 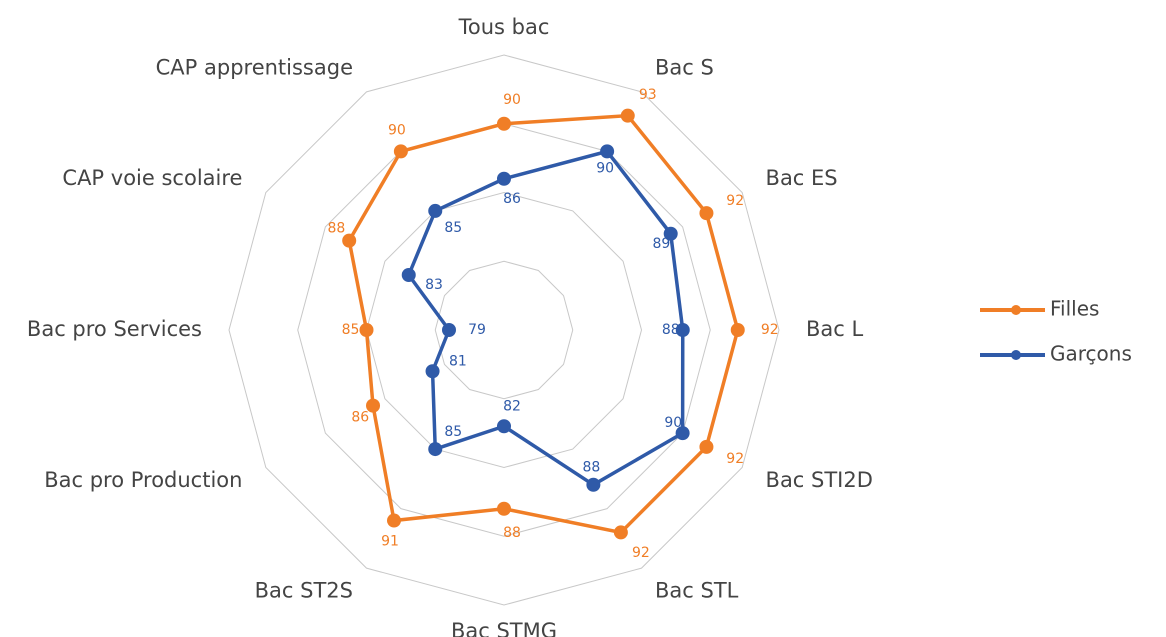 I want to click on category-label: Bac L, so click(x=834, y=329).